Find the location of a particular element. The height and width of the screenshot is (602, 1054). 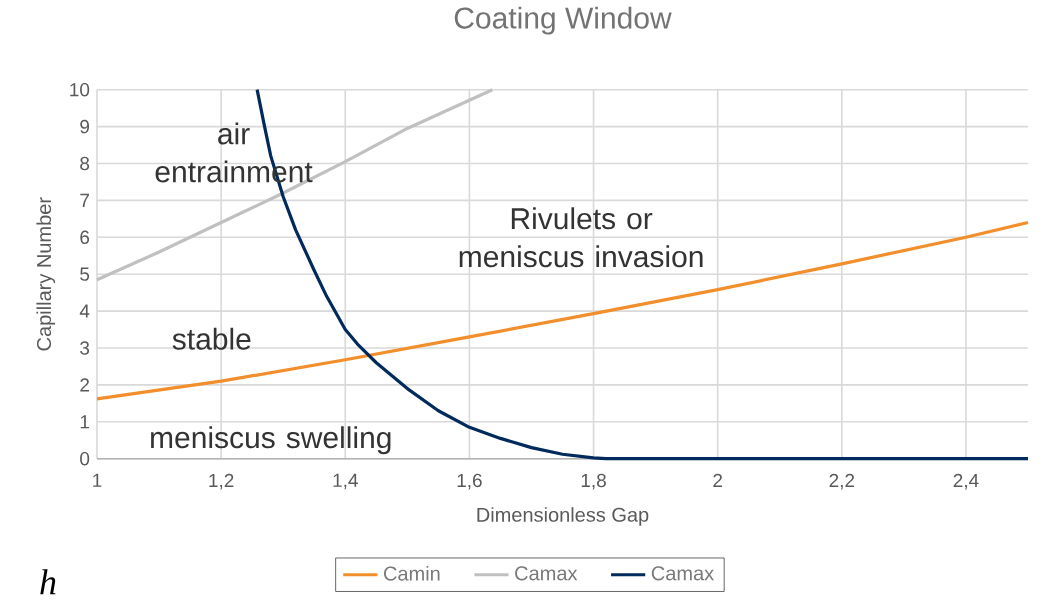

y-tick-label: 2 is located at coordinates (84, 385).